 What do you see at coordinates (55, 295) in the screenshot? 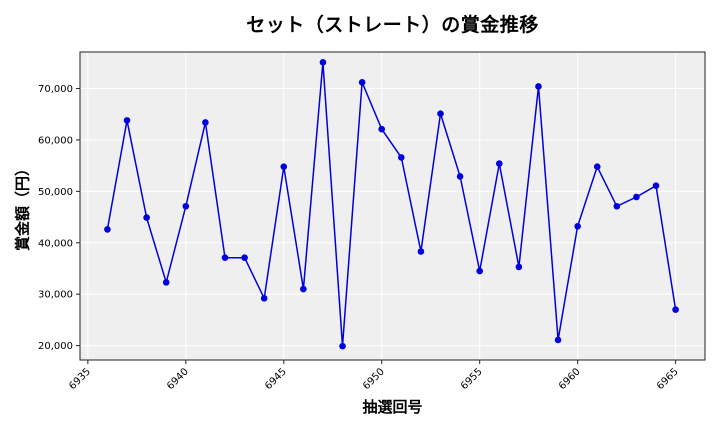
I see `y-tick-label: 30,000` at bounding box center [55, 295].